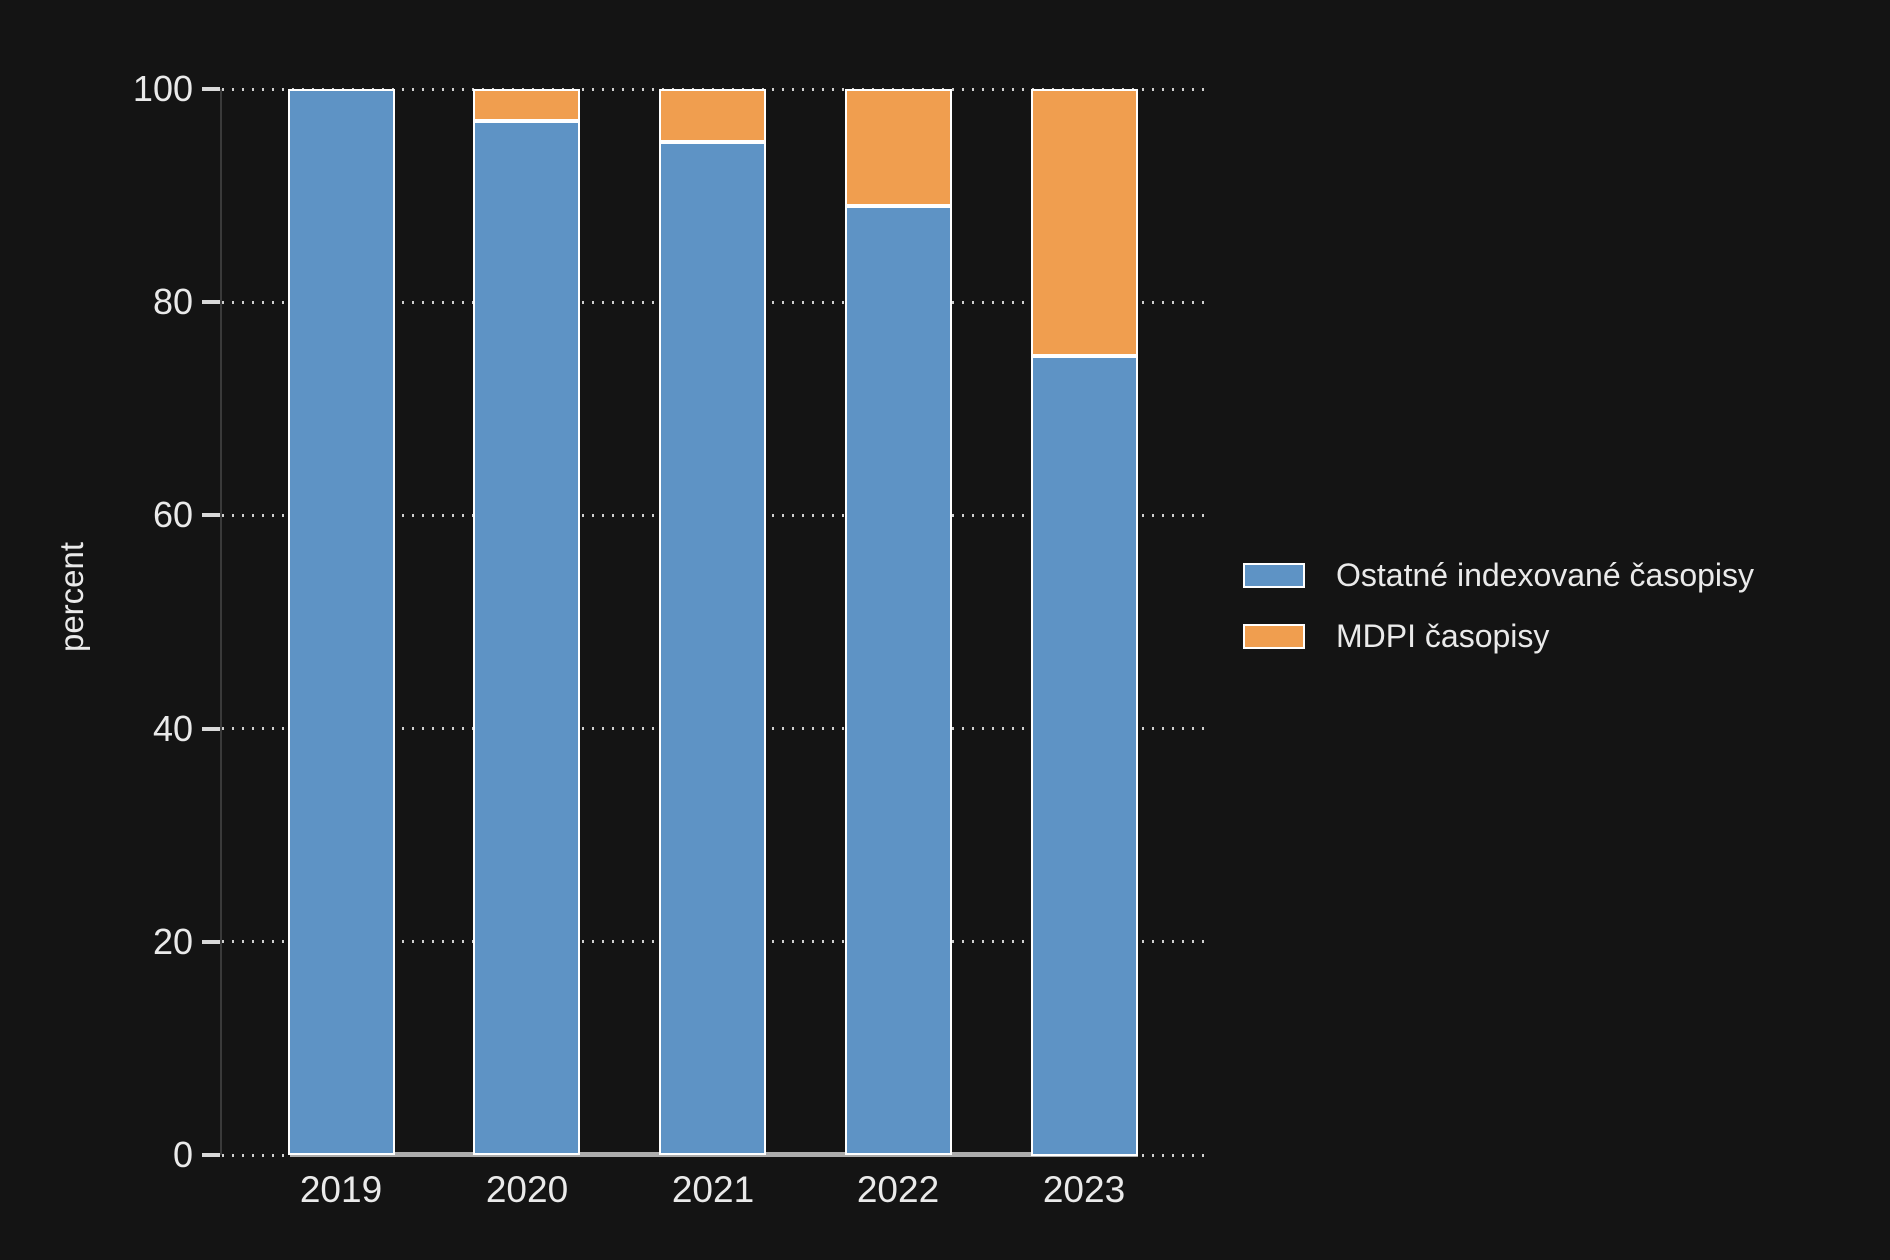 The width and height of the screenshot is (1890, 1260). Describe the element at coordinates (898, 1189) in the screenshot. I see `x-tick-label: 2022` at that location.